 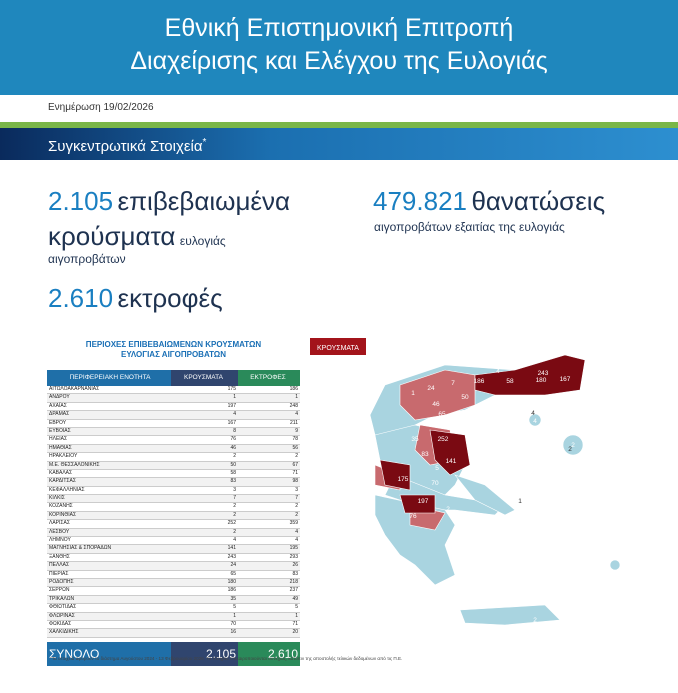 I want to click on outbreaks: 49, so click(x=295, y=598).